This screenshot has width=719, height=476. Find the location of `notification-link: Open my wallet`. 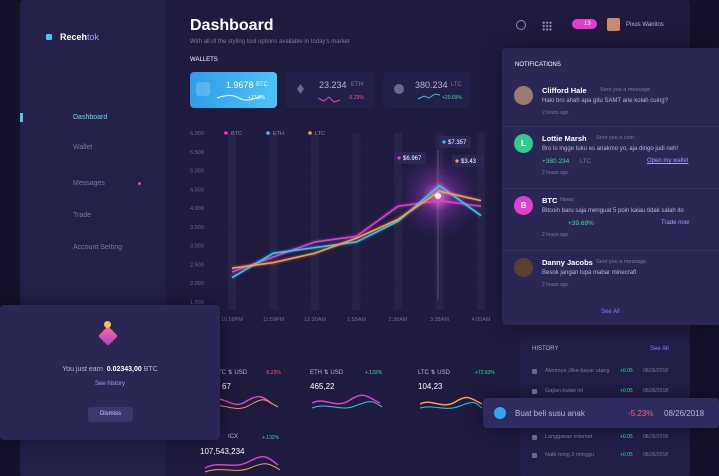

notification-link: Open my wallet is located at coordinates (668, 161).